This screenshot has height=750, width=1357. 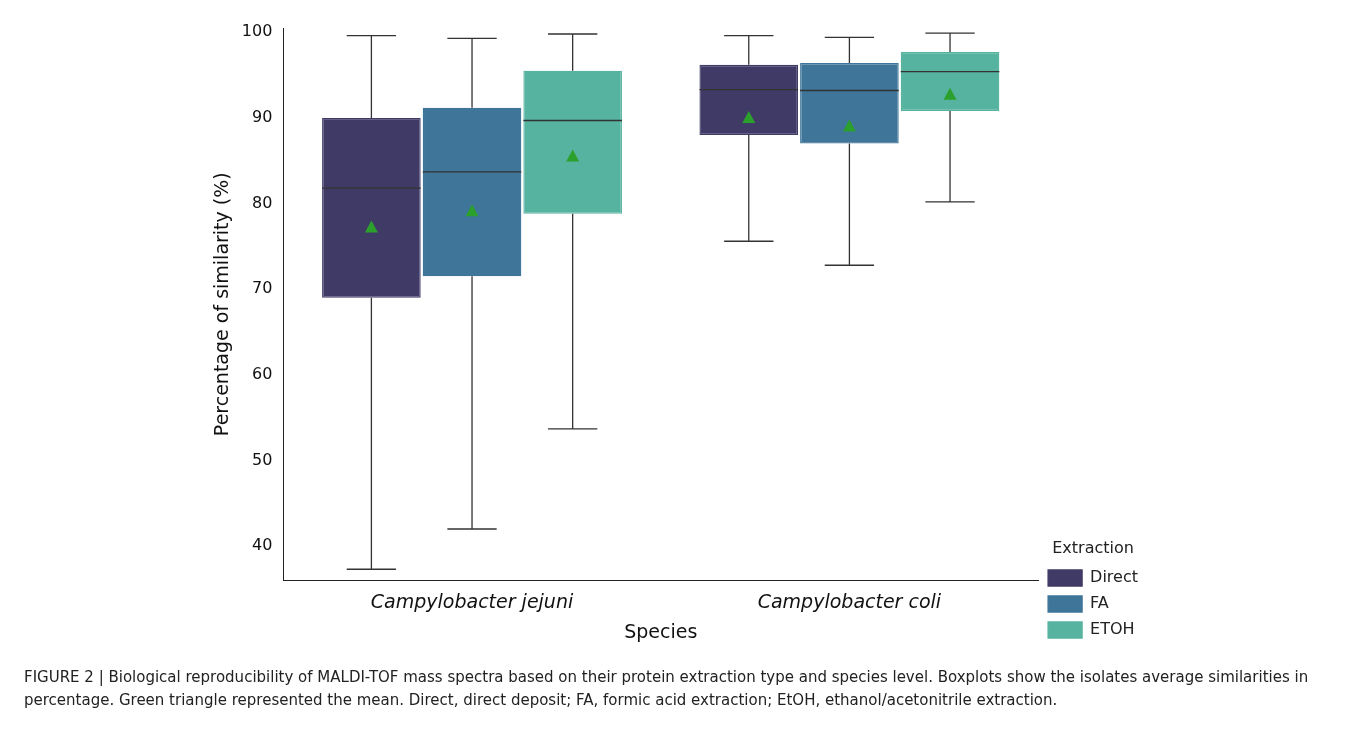 What do you see at coordinates (262, 288) in the screenshot?
I see `y-tick-label: 70` at bounding box center [262, 288].